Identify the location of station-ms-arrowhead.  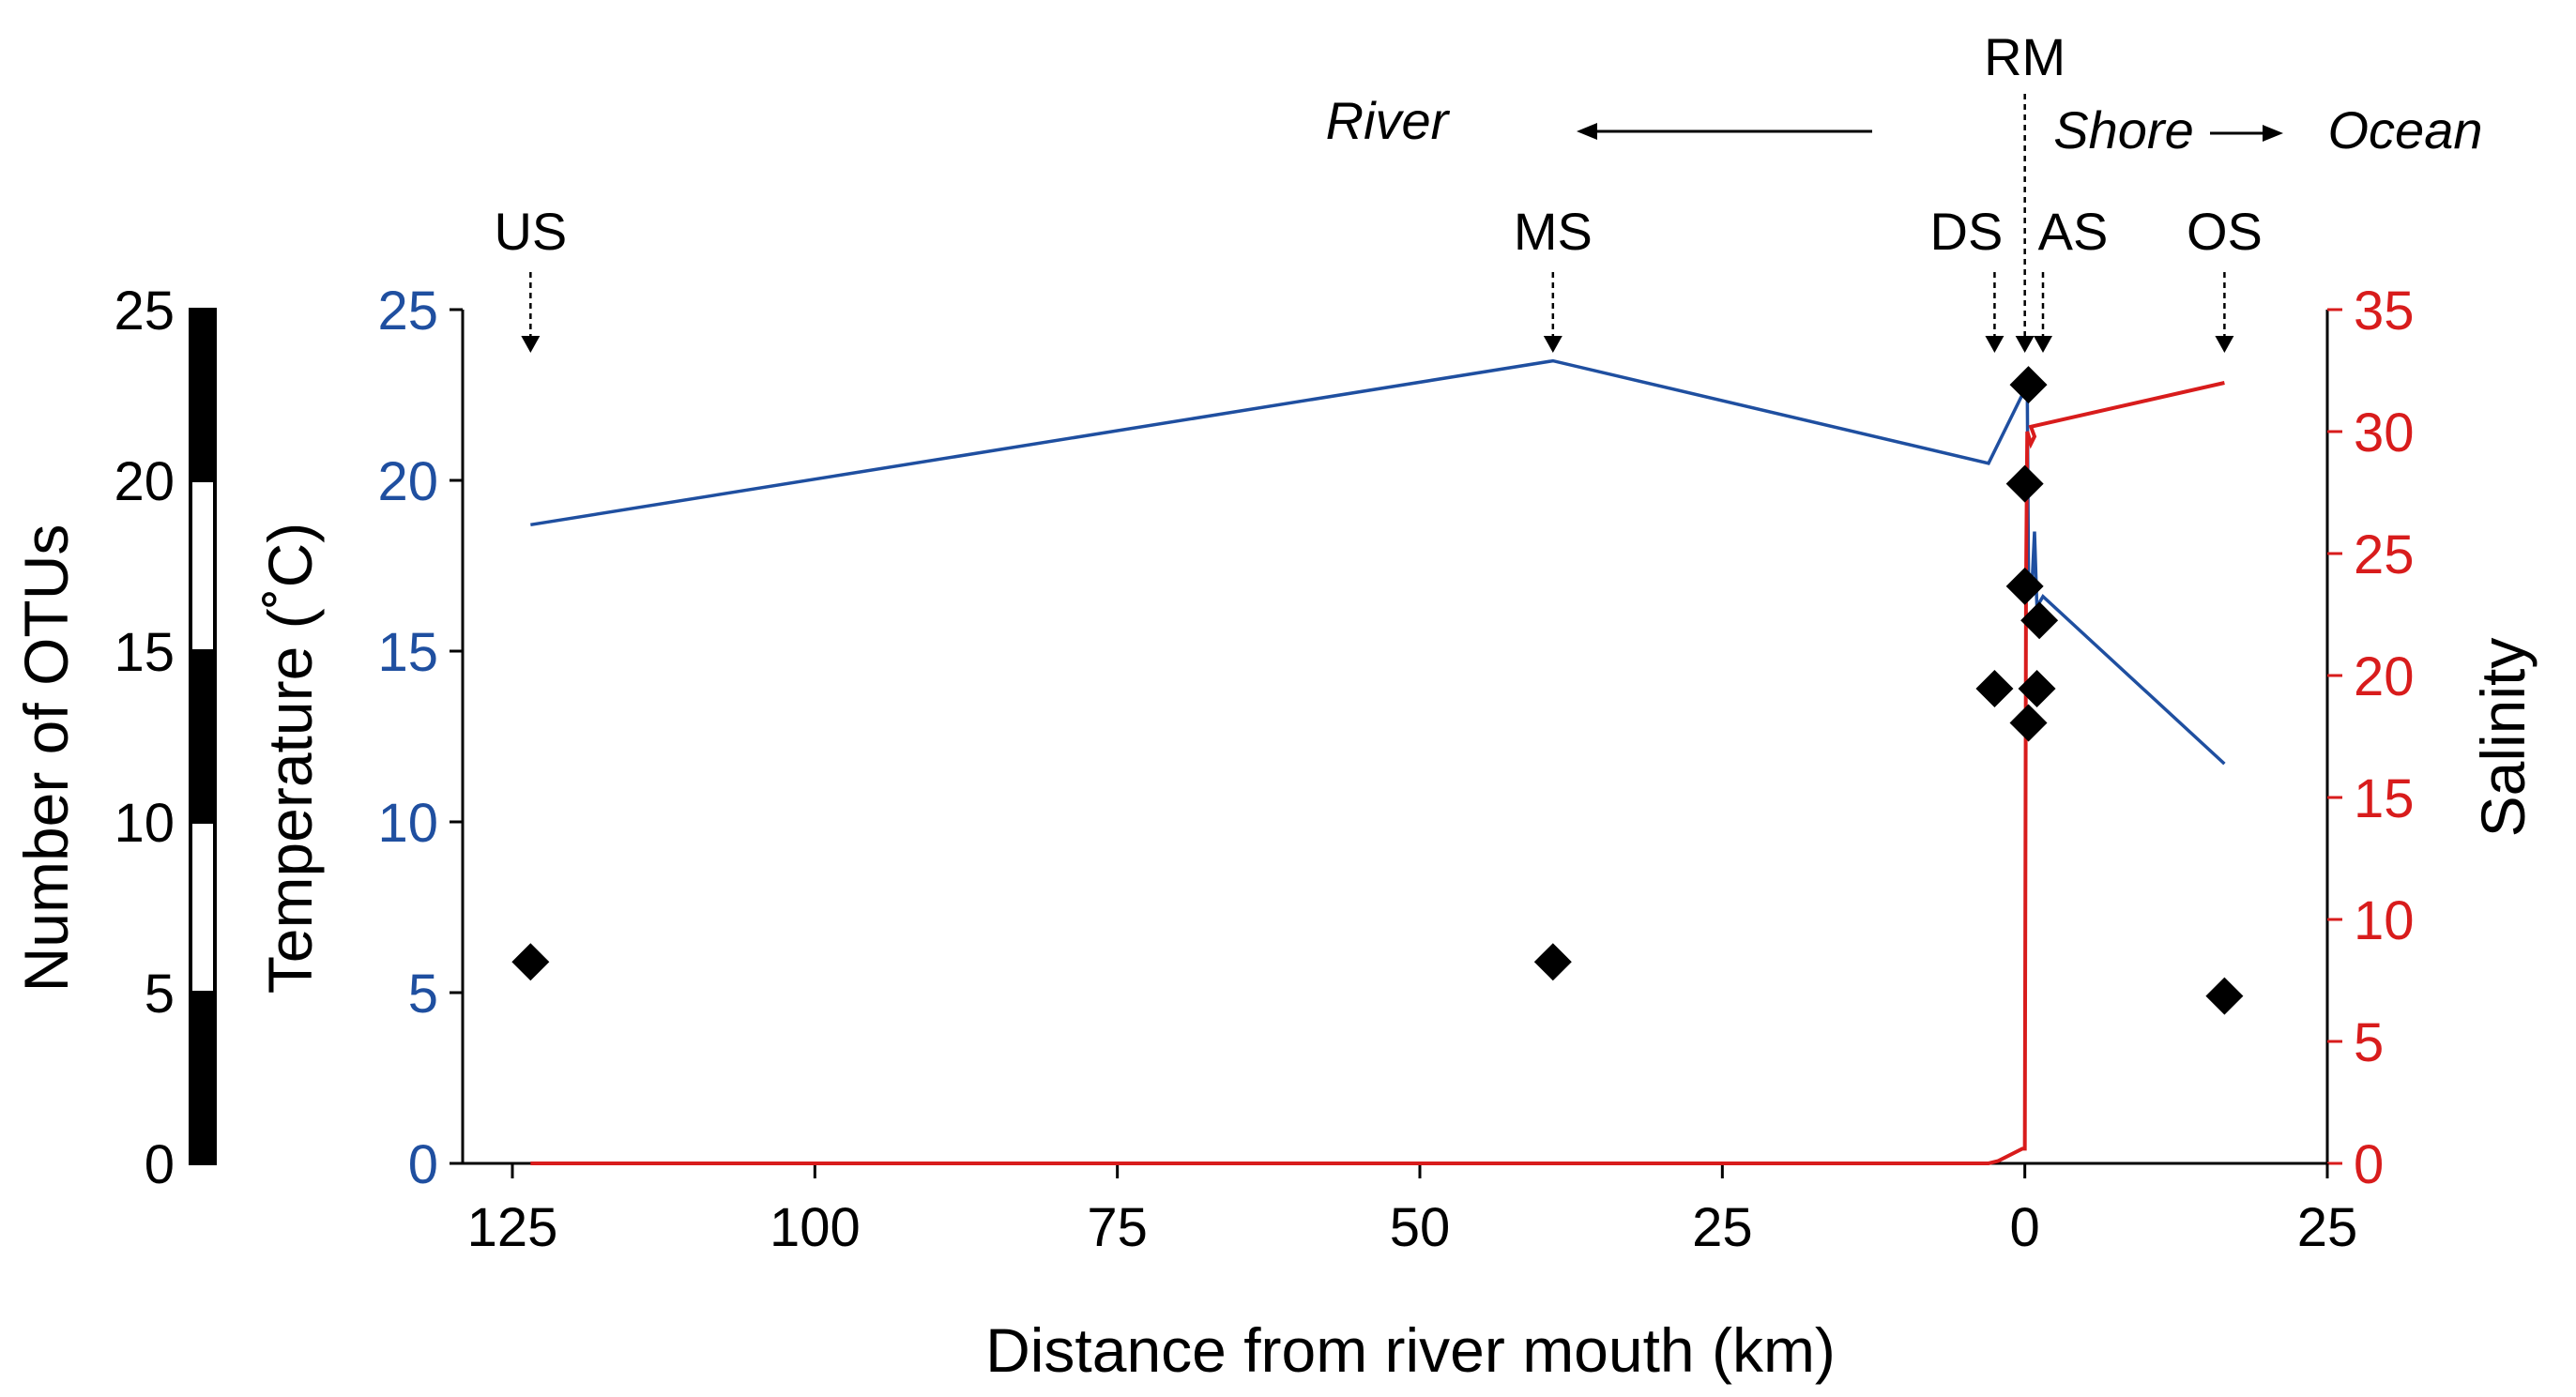
(1552, 345).